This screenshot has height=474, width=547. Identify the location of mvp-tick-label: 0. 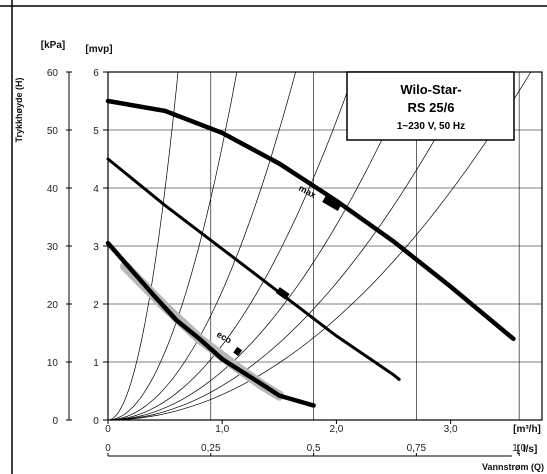
(96, 421).